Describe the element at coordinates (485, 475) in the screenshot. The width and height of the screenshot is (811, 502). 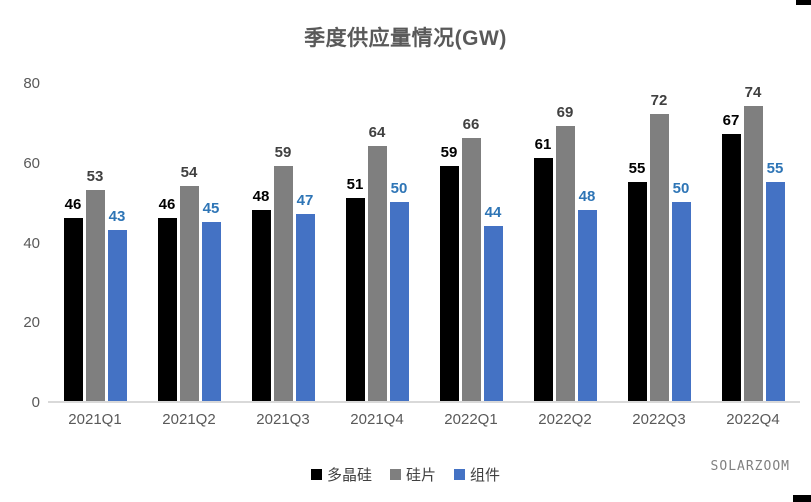
I see `legend-label: 组件` at that location.